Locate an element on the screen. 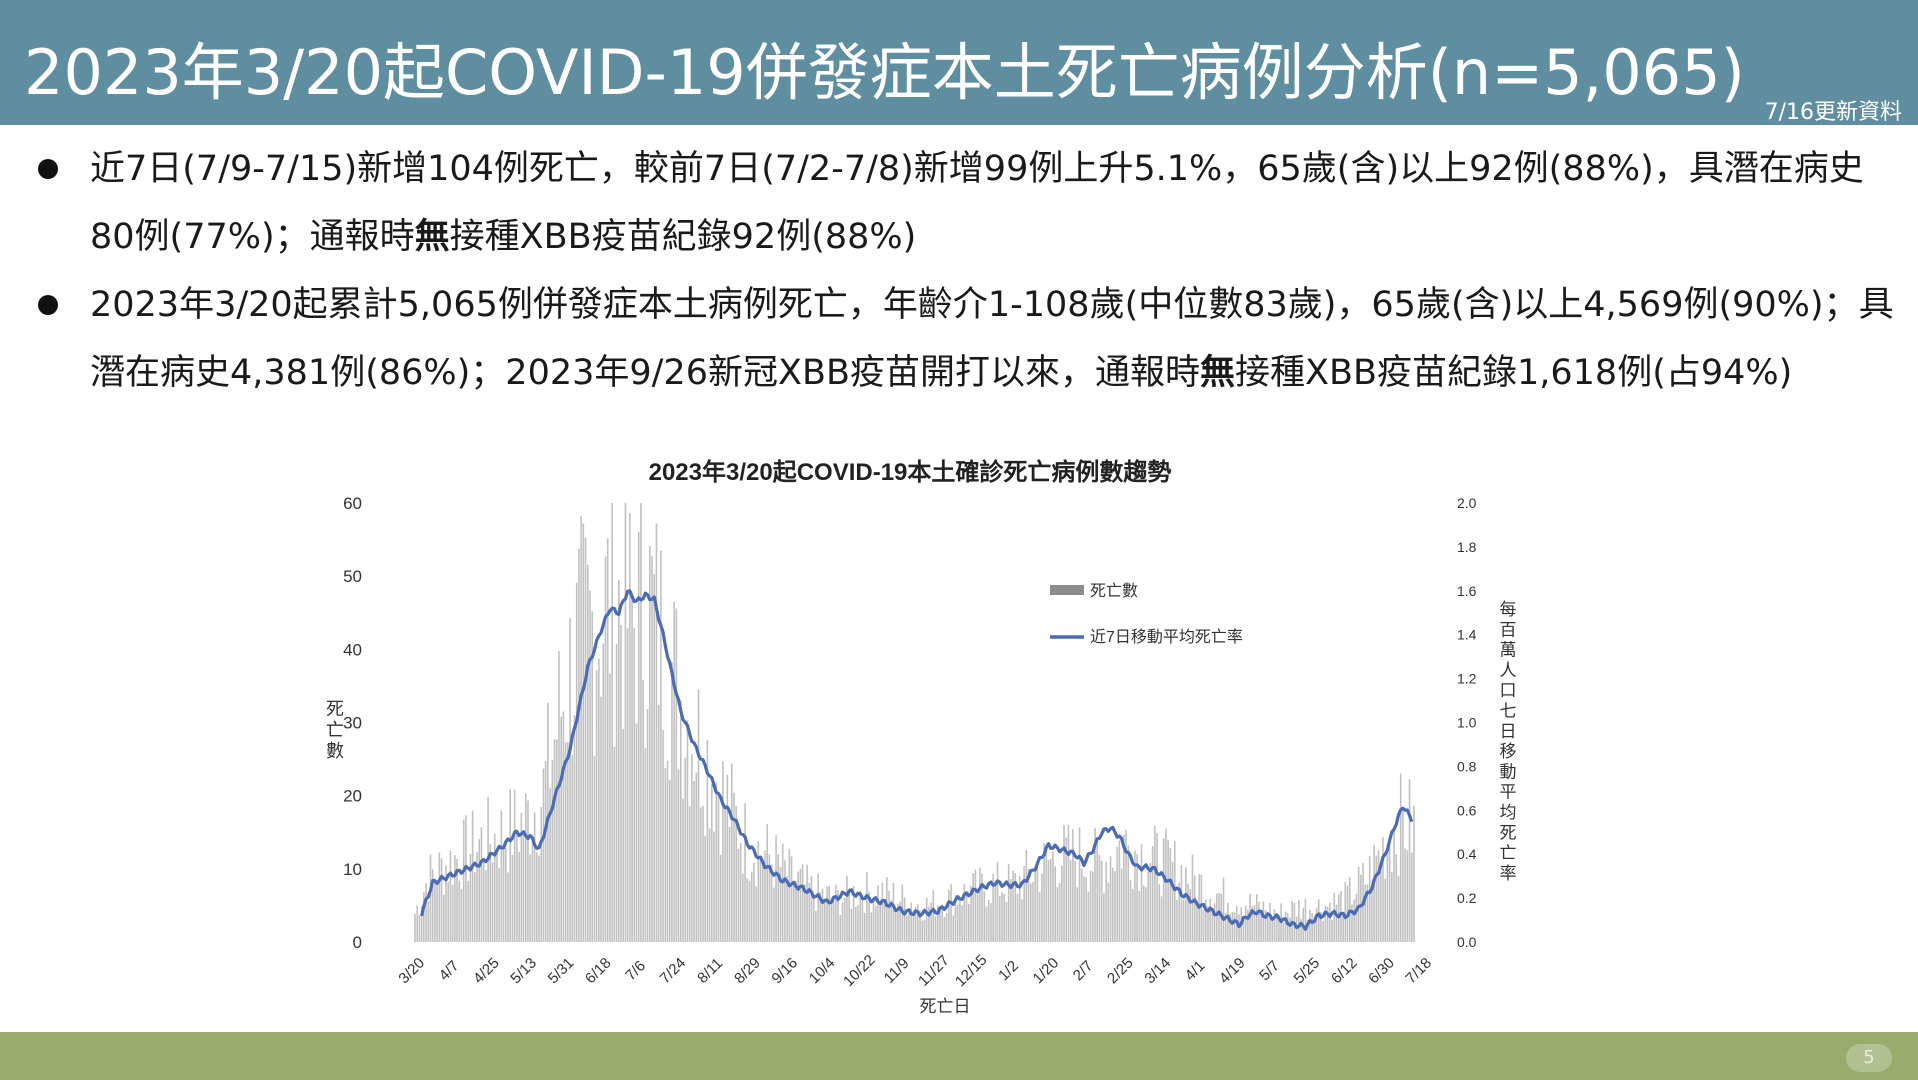 The height and width of the screenshot is (1080, 1918). y-axis-label-char: 死 is located at coordinates (335, 709).